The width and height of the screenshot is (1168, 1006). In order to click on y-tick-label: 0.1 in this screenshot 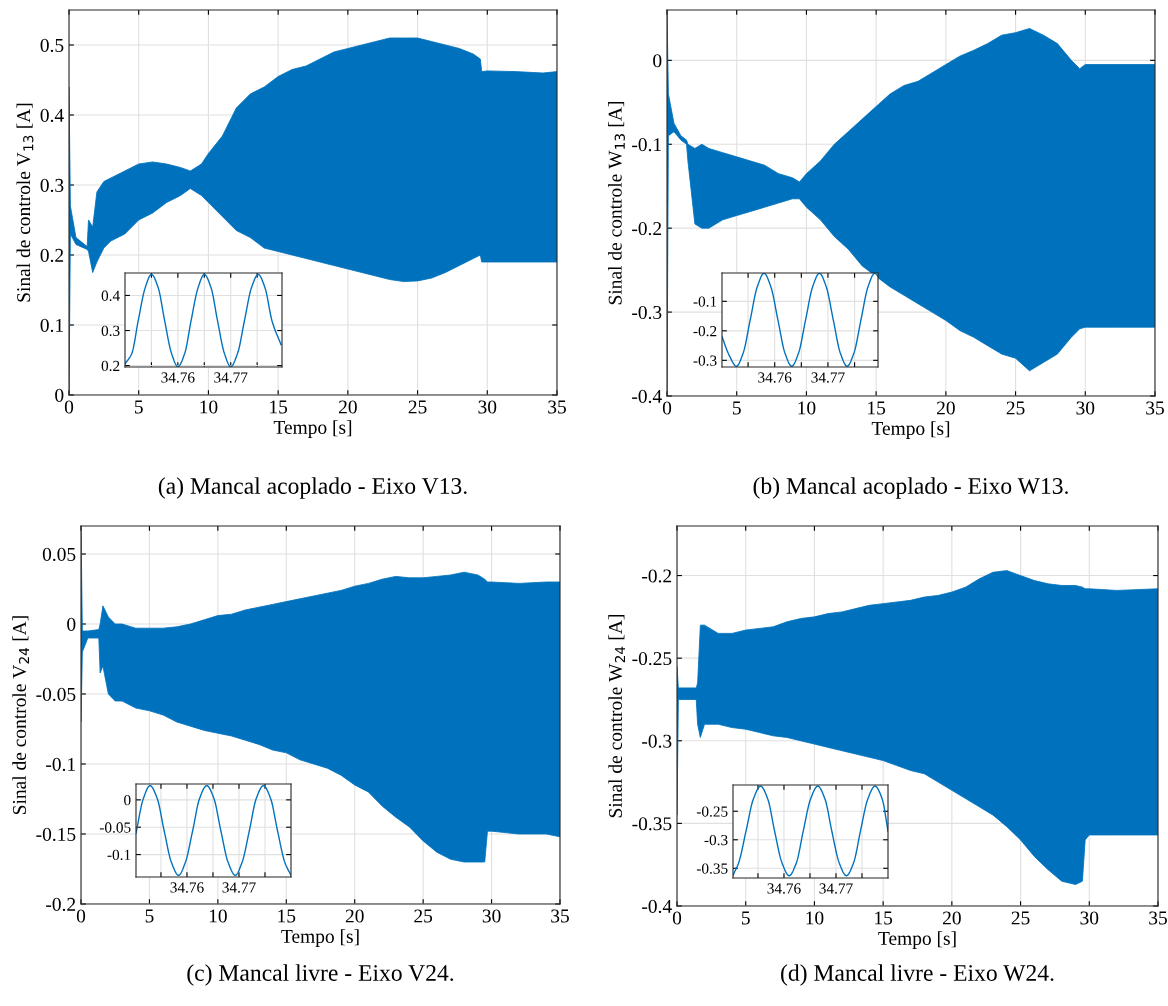, I will do `click(51, 325)`.